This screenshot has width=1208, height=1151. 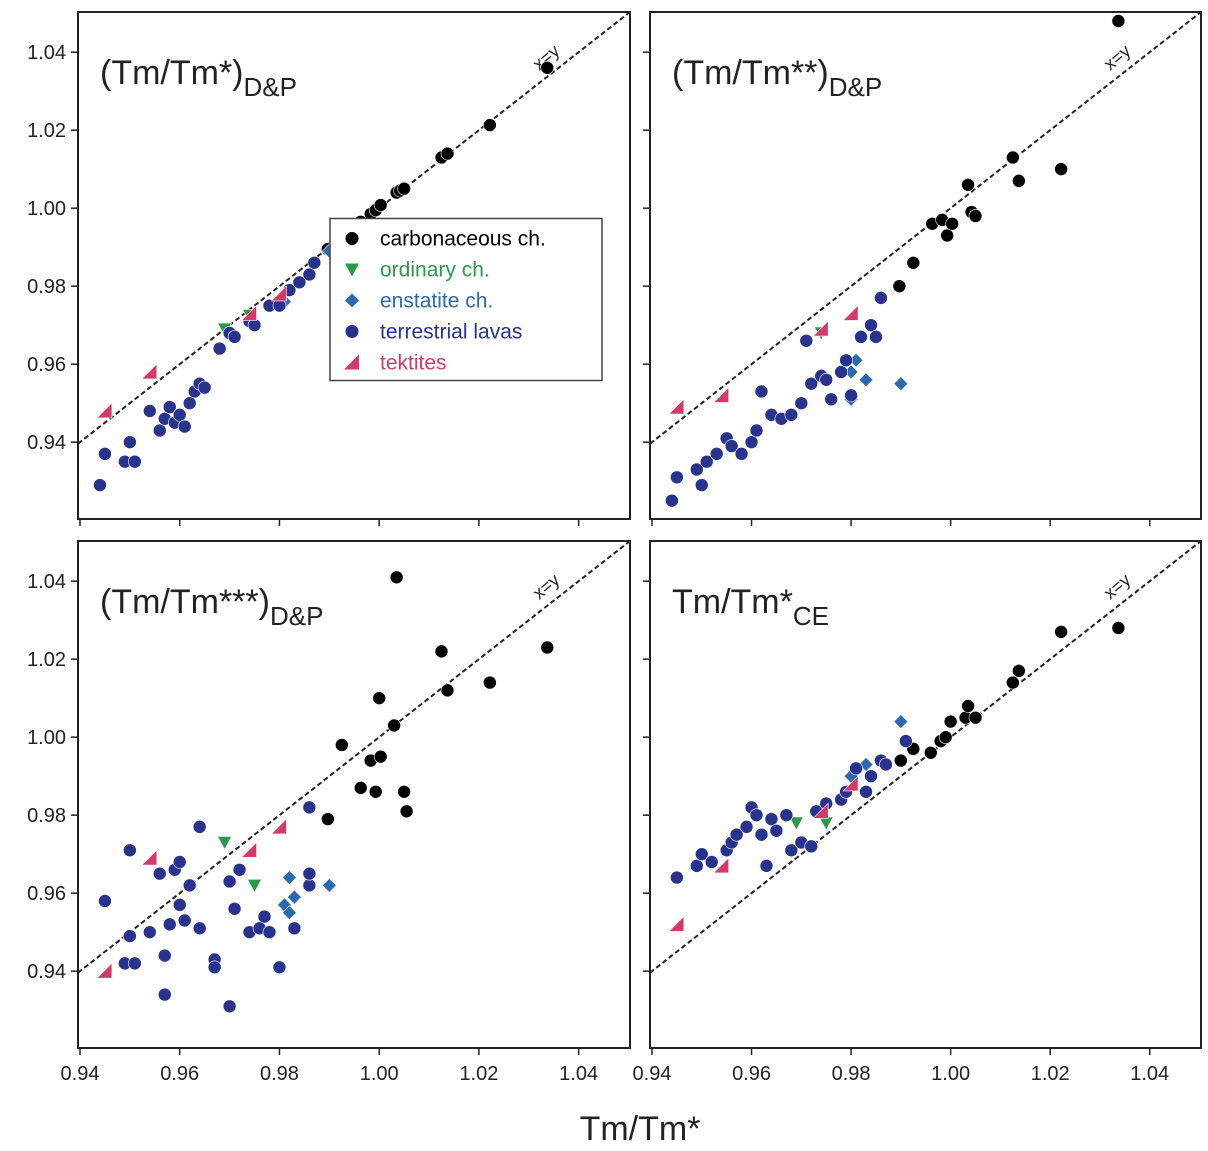 What do you see at coordinates (1149, 1074) in the screenshot?
I see `x-tick-label: 1.04` at bounding box center [1149, 1074].